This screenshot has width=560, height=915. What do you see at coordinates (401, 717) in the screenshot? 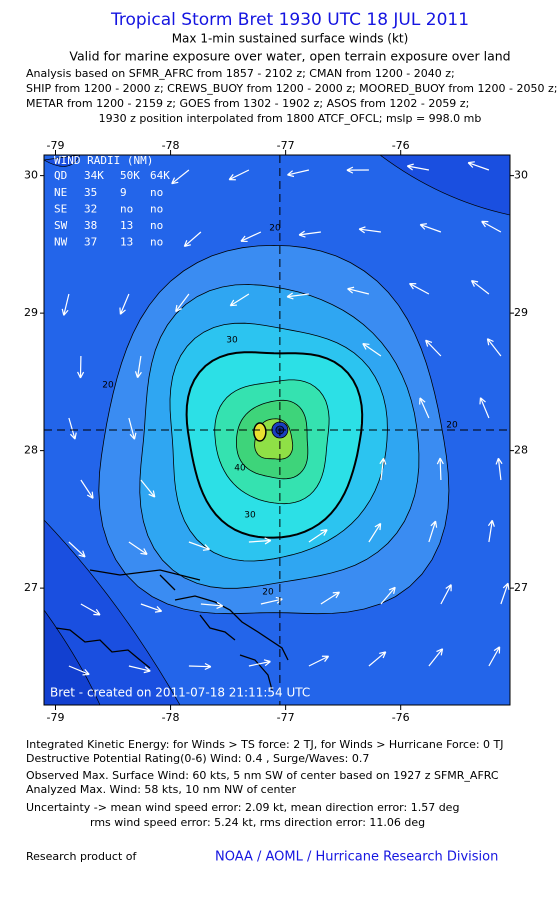
I see `x-tick-label: -76` at bounding box center [401, 717].